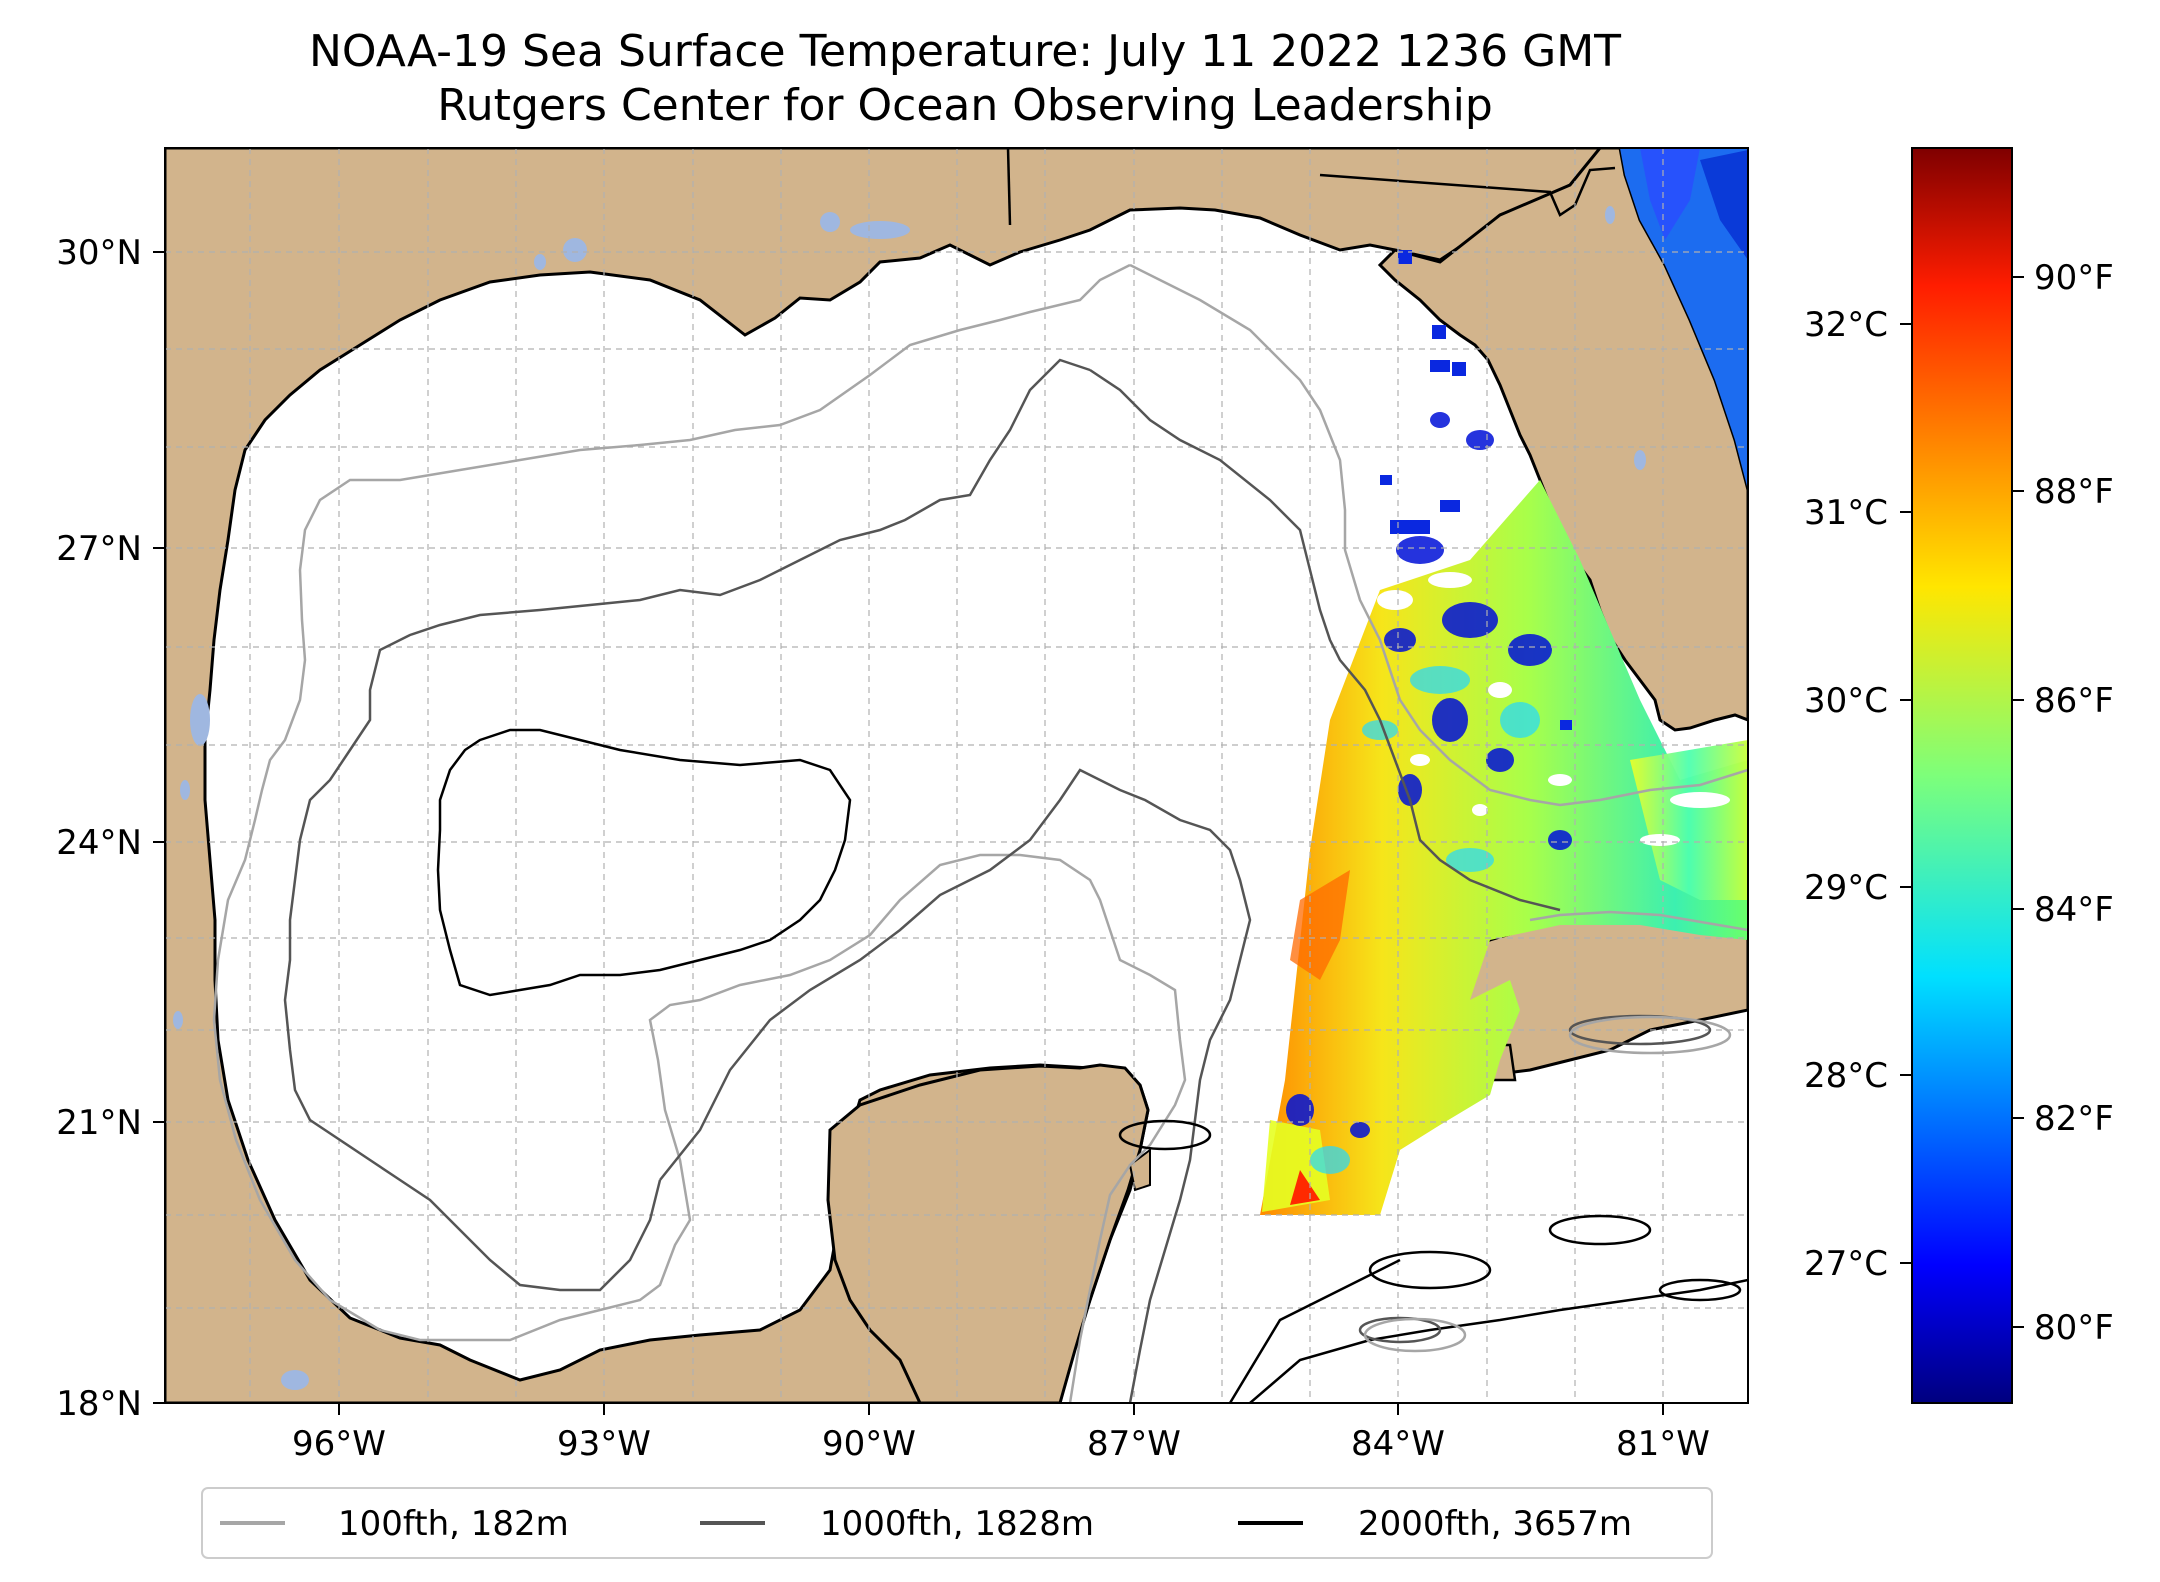  I want to click on legend-label-100fth: 100fth, 182m, so click(453, 1524).